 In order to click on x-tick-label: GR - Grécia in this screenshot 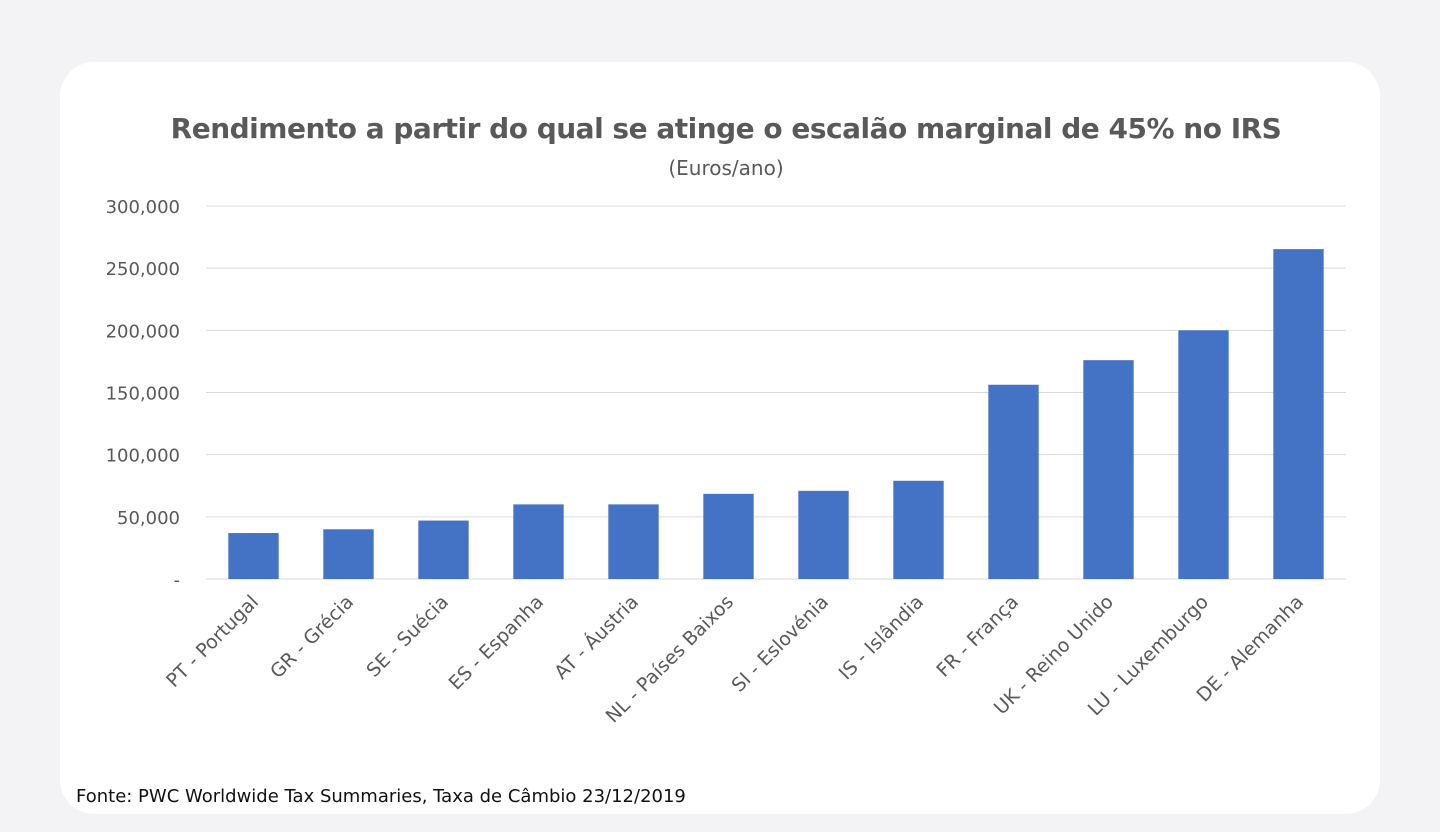, I will do `click(312, 637)`.